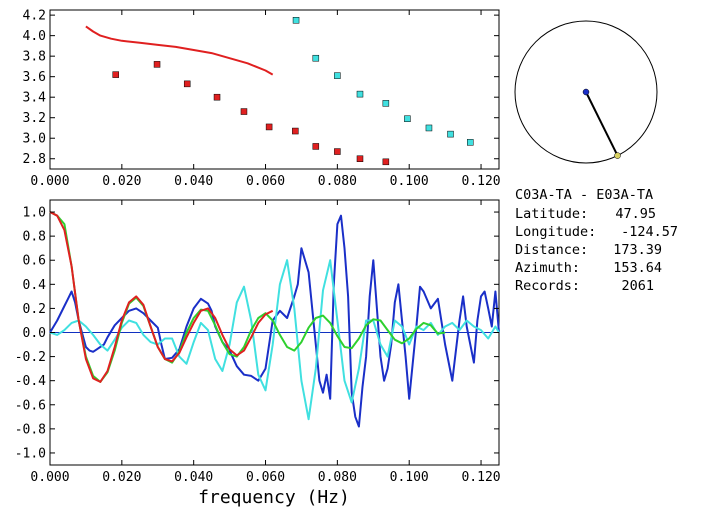  Describe the element at coordinates (193, 181) in the screenshot. I see `top-x-tick-label: 0.040` at that location.